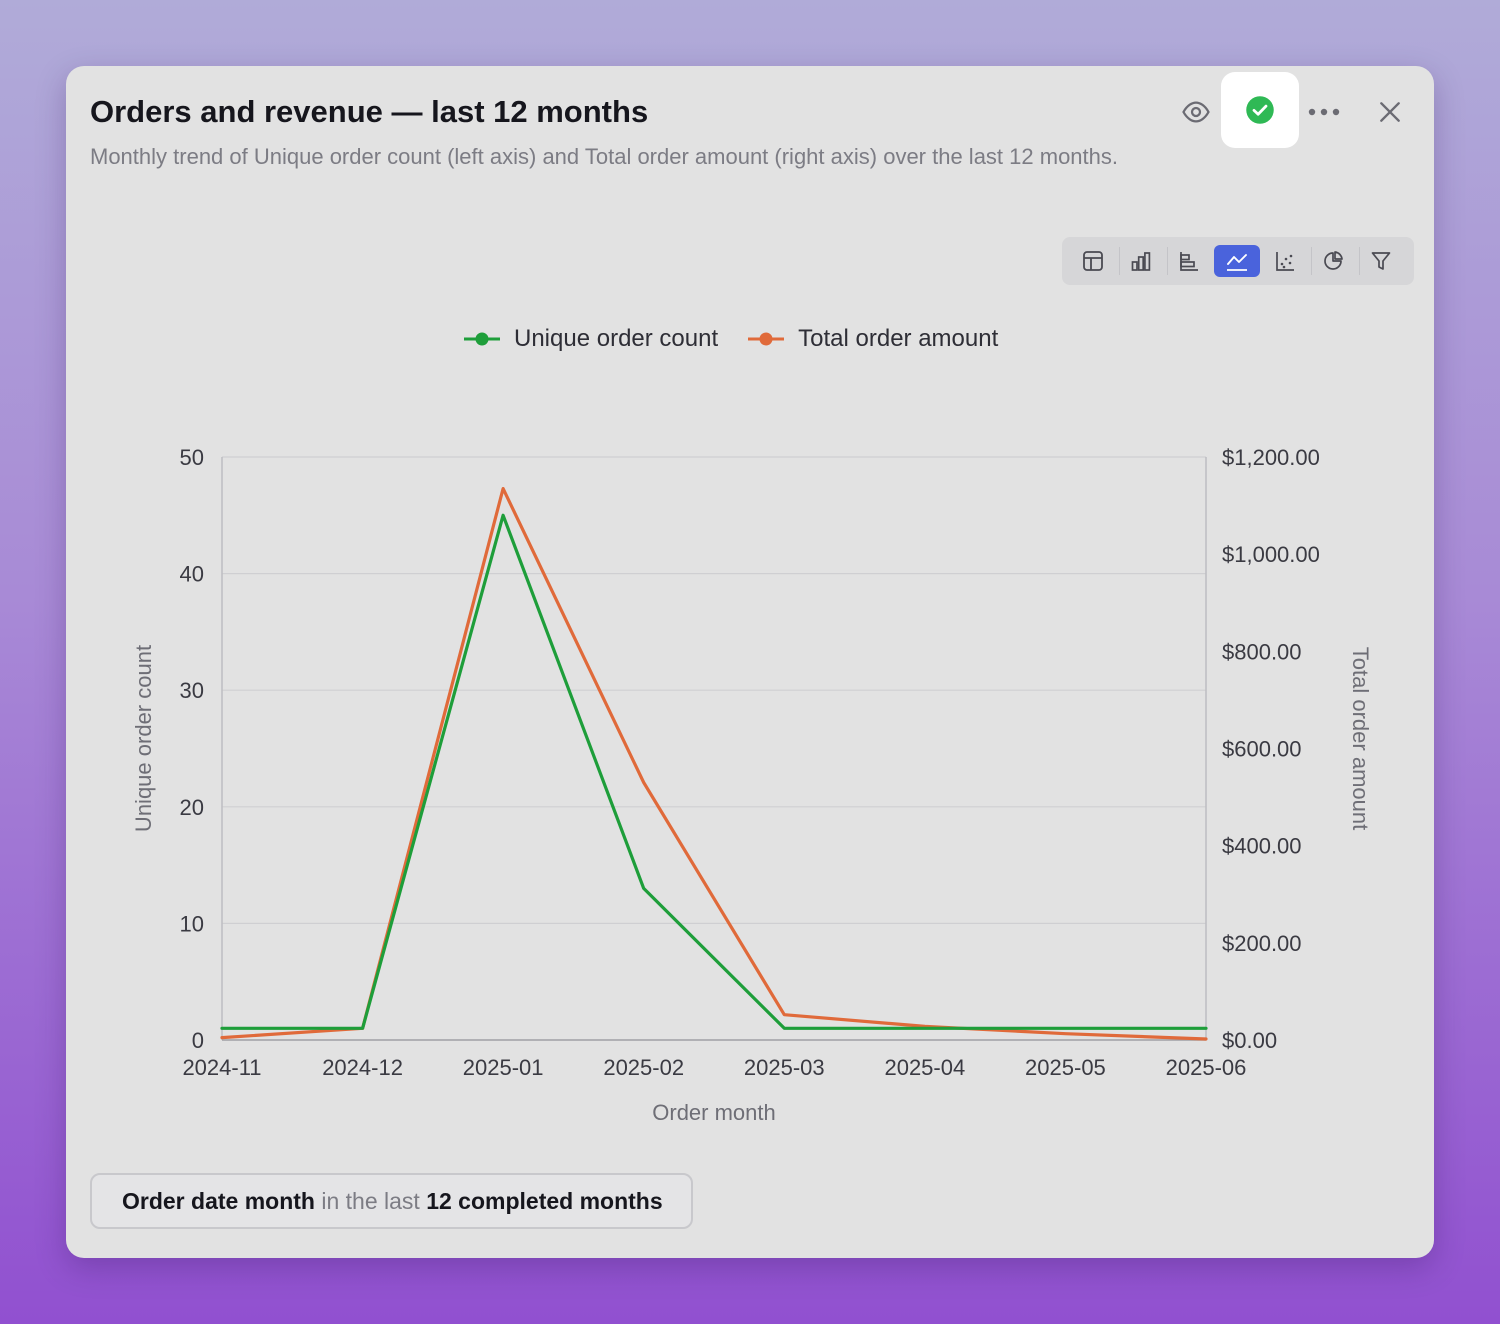 The height and width of the screenshot is (1324, 1500). I want to click on more-horizontal-icon, so click(1324, 112).